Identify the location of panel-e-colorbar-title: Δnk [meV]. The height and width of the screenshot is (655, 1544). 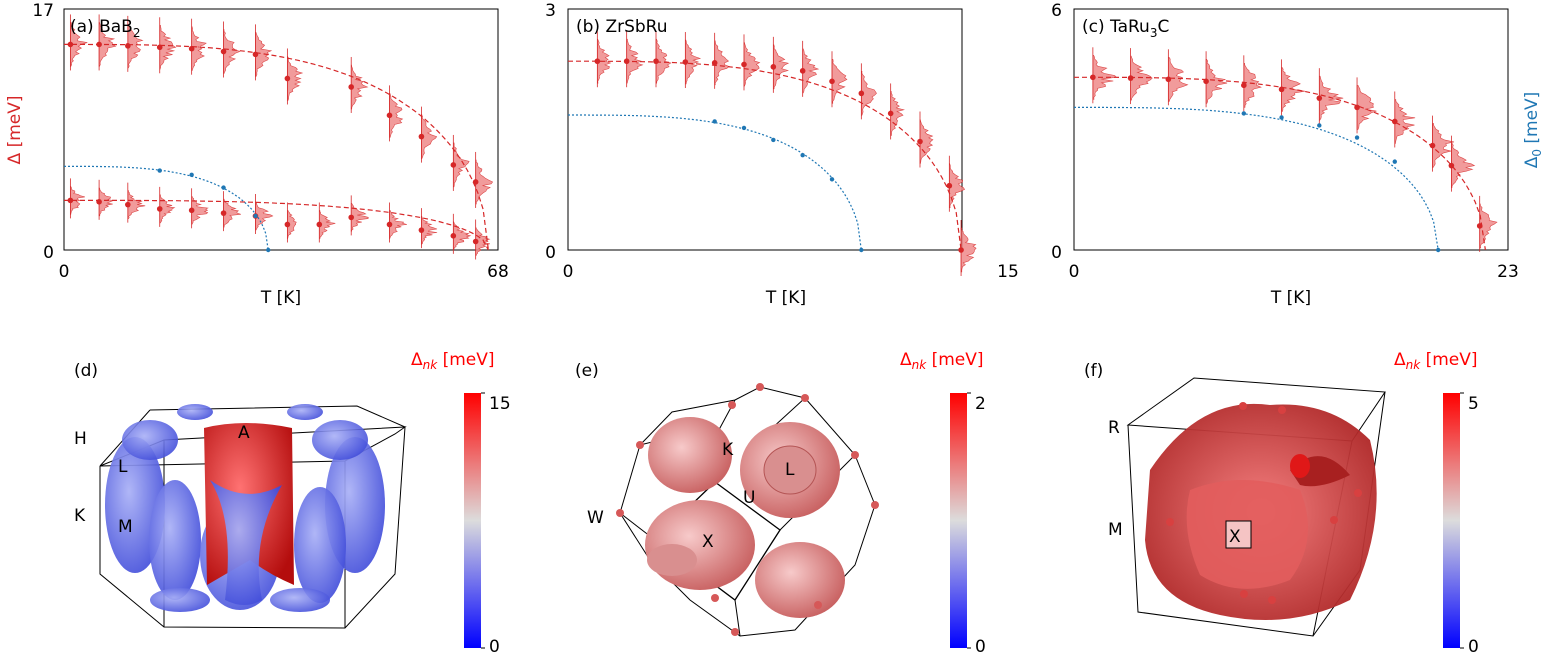
(942, 361).